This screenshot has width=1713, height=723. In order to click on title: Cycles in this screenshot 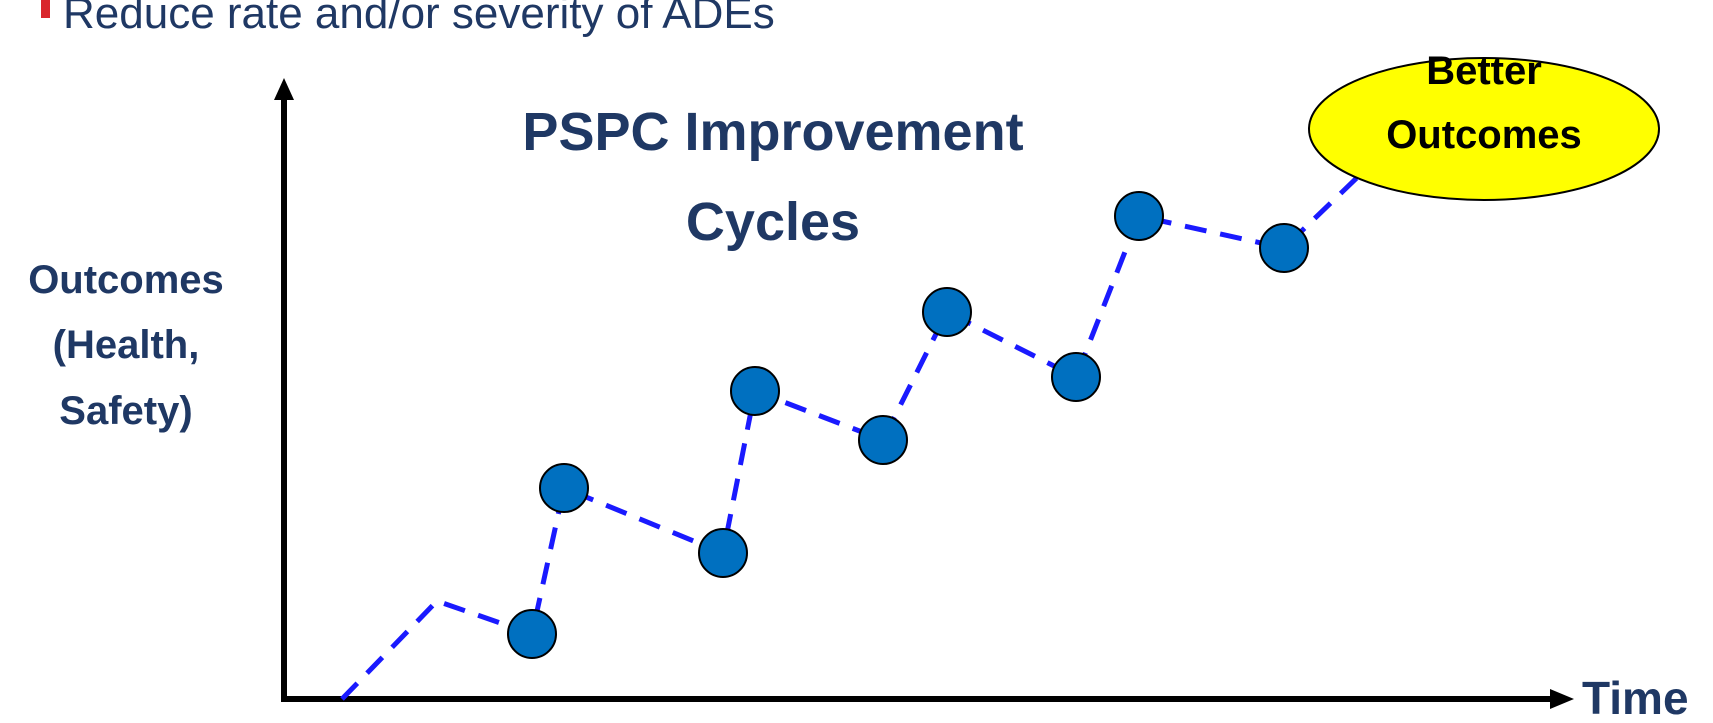, I will do `click(773, 222)`.